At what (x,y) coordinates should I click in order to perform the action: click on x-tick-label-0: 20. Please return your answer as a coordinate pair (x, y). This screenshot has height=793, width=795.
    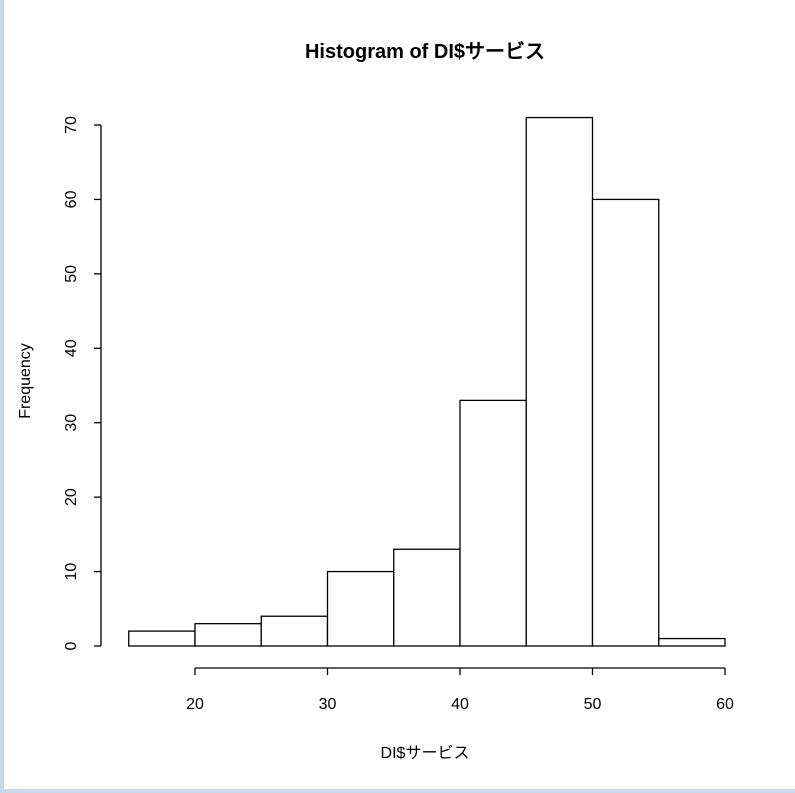
    Looking at the image, I should click on (195, 704).